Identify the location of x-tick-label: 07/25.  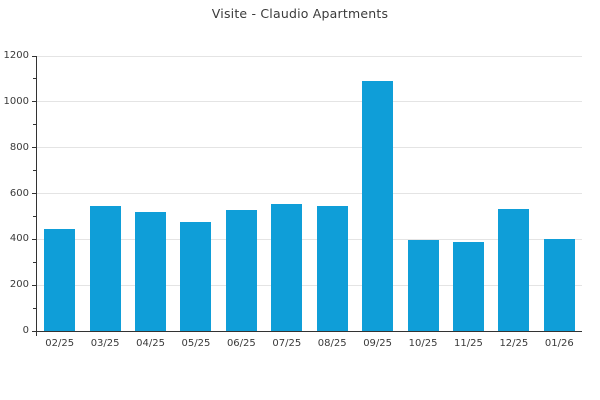
(287, 343).